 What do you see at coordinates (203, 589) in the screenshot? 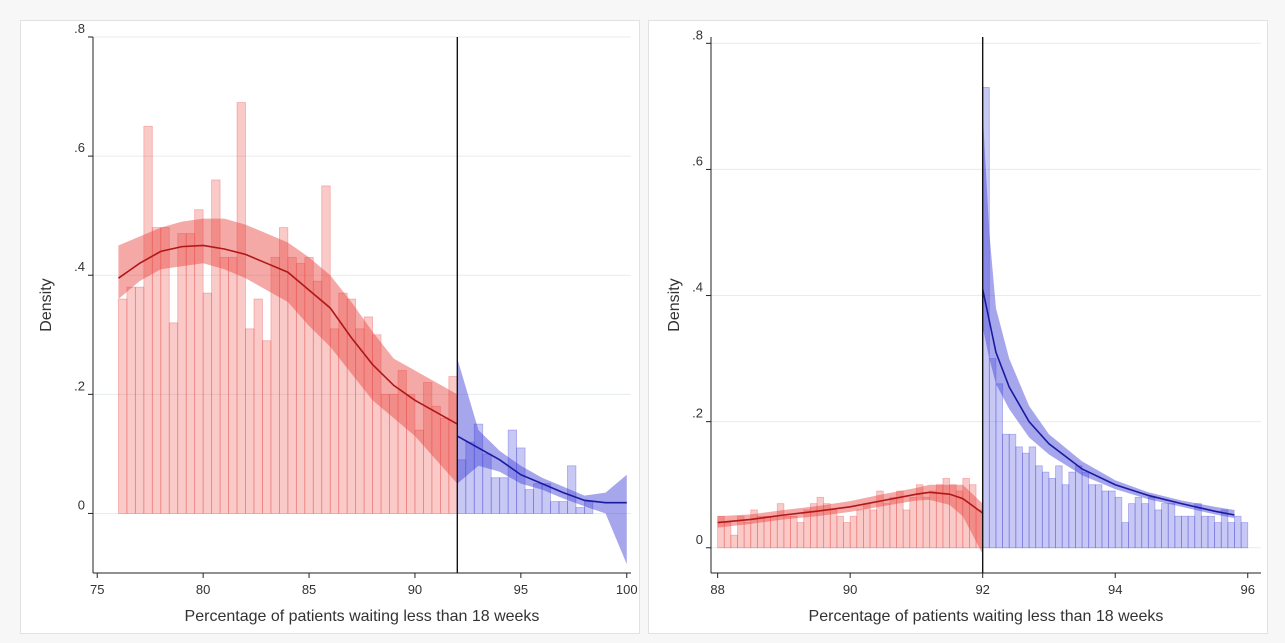
I see `x-tick-label: 80` at bounding box center [203, 589].